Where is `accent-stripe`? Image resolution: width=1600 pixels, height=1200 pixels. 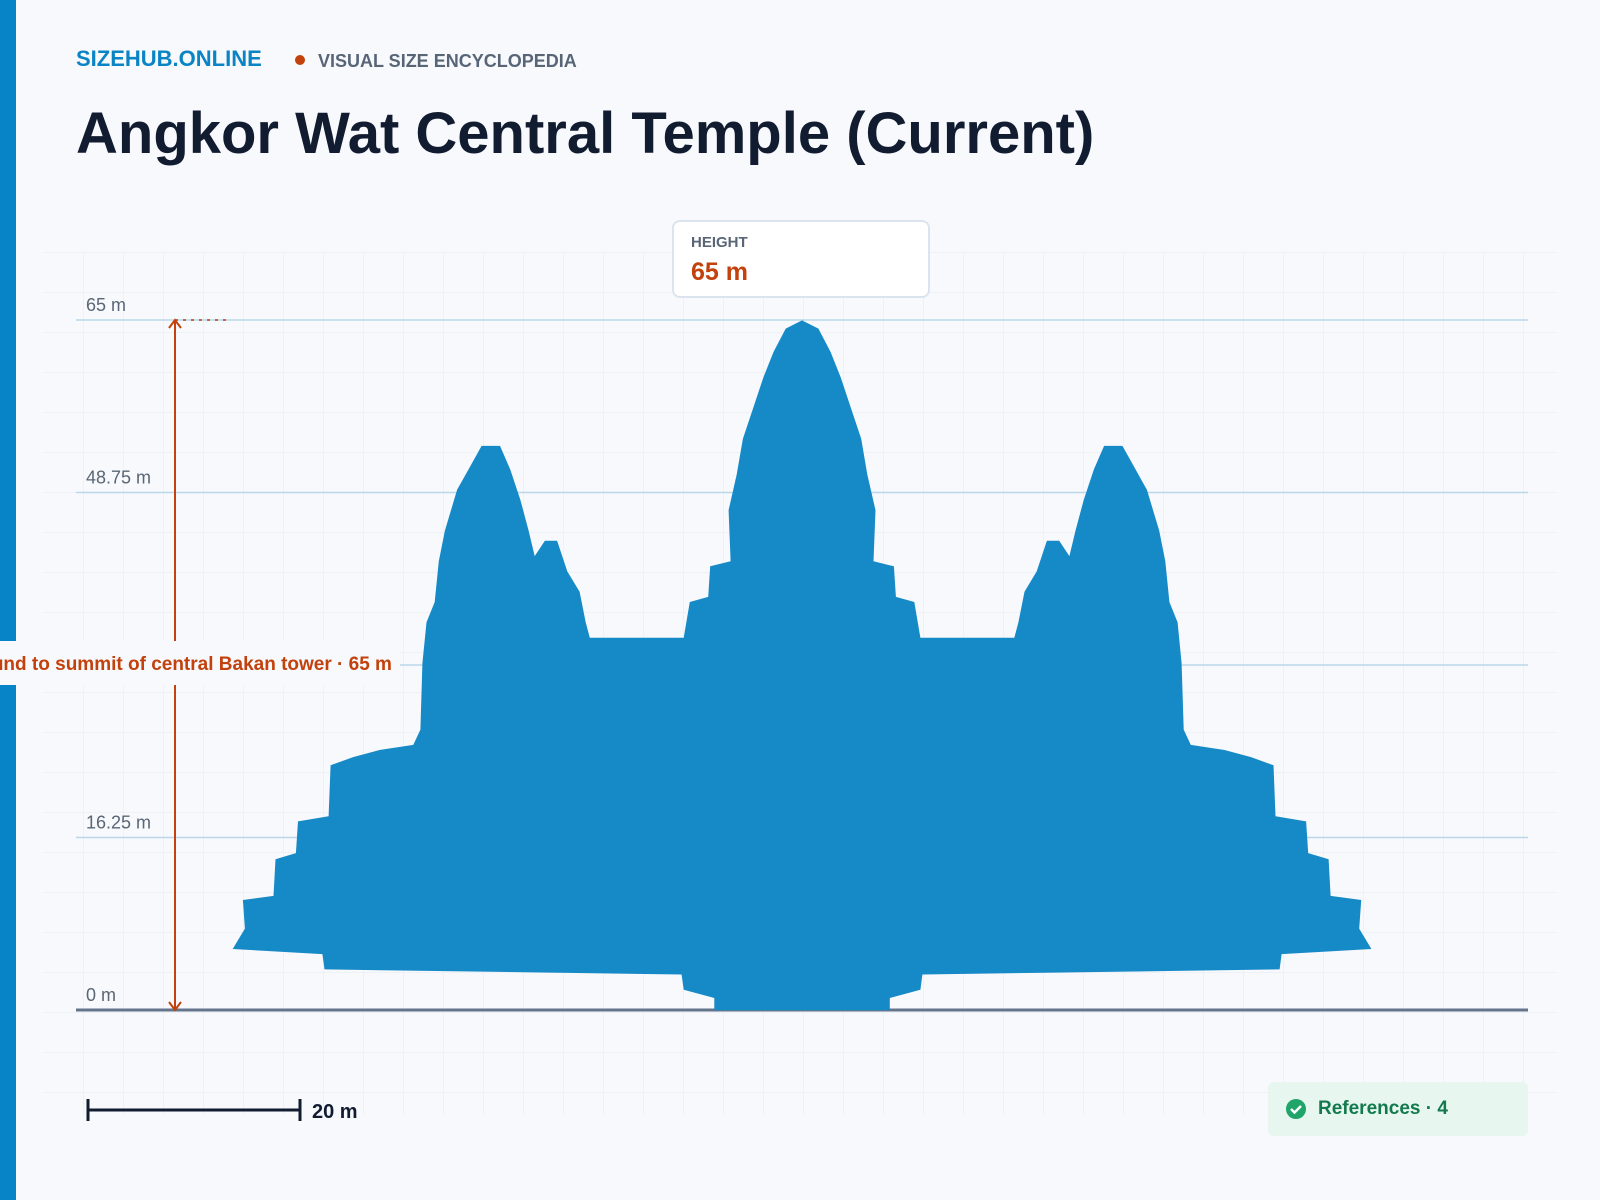
accent-stripe is located at coordinates (8, 600).